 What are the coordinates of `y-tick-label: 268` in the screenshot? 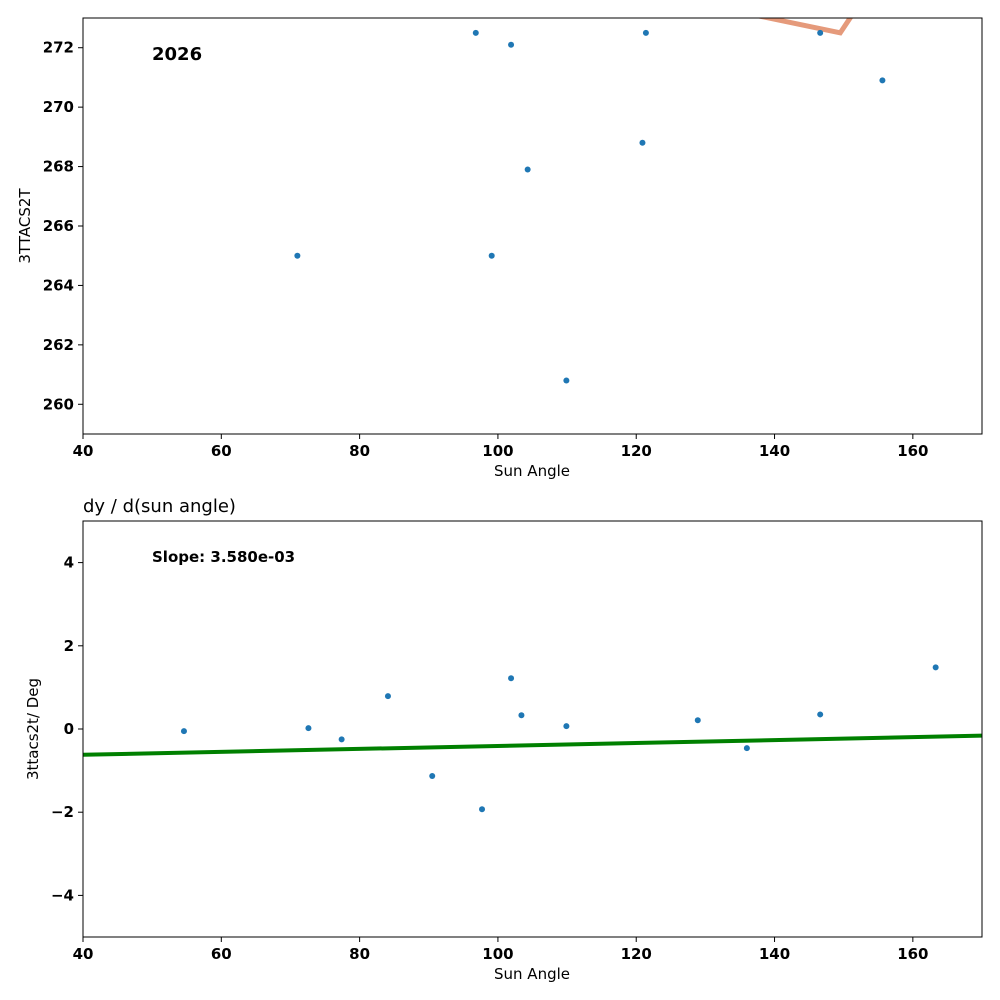 It's located at (58, 167).